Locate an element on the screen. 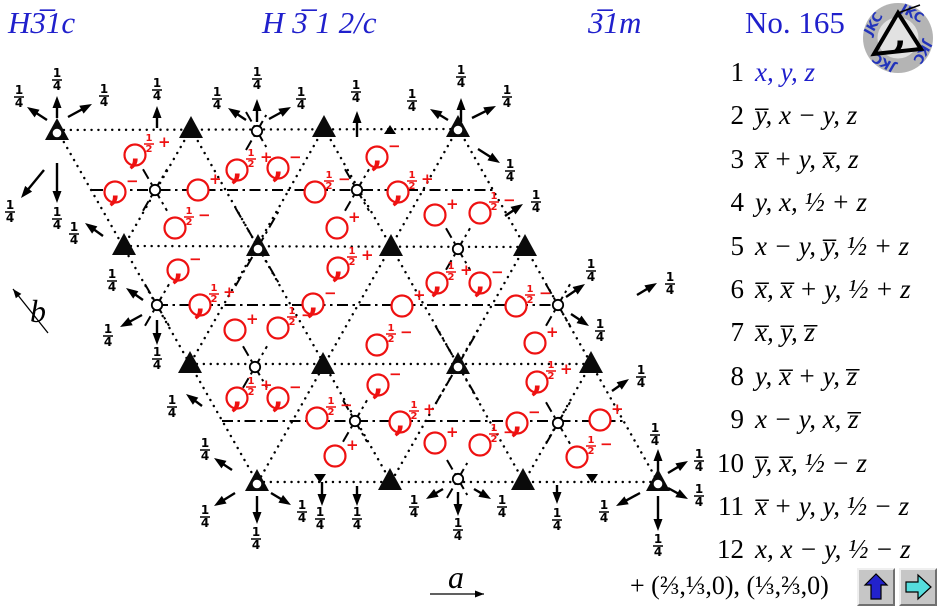 The height and width of the screenshot is (616, 944). centering-translations: + (⅔,⅓,0), (⅓,⅔,0) is located at coordinates (729, 585).